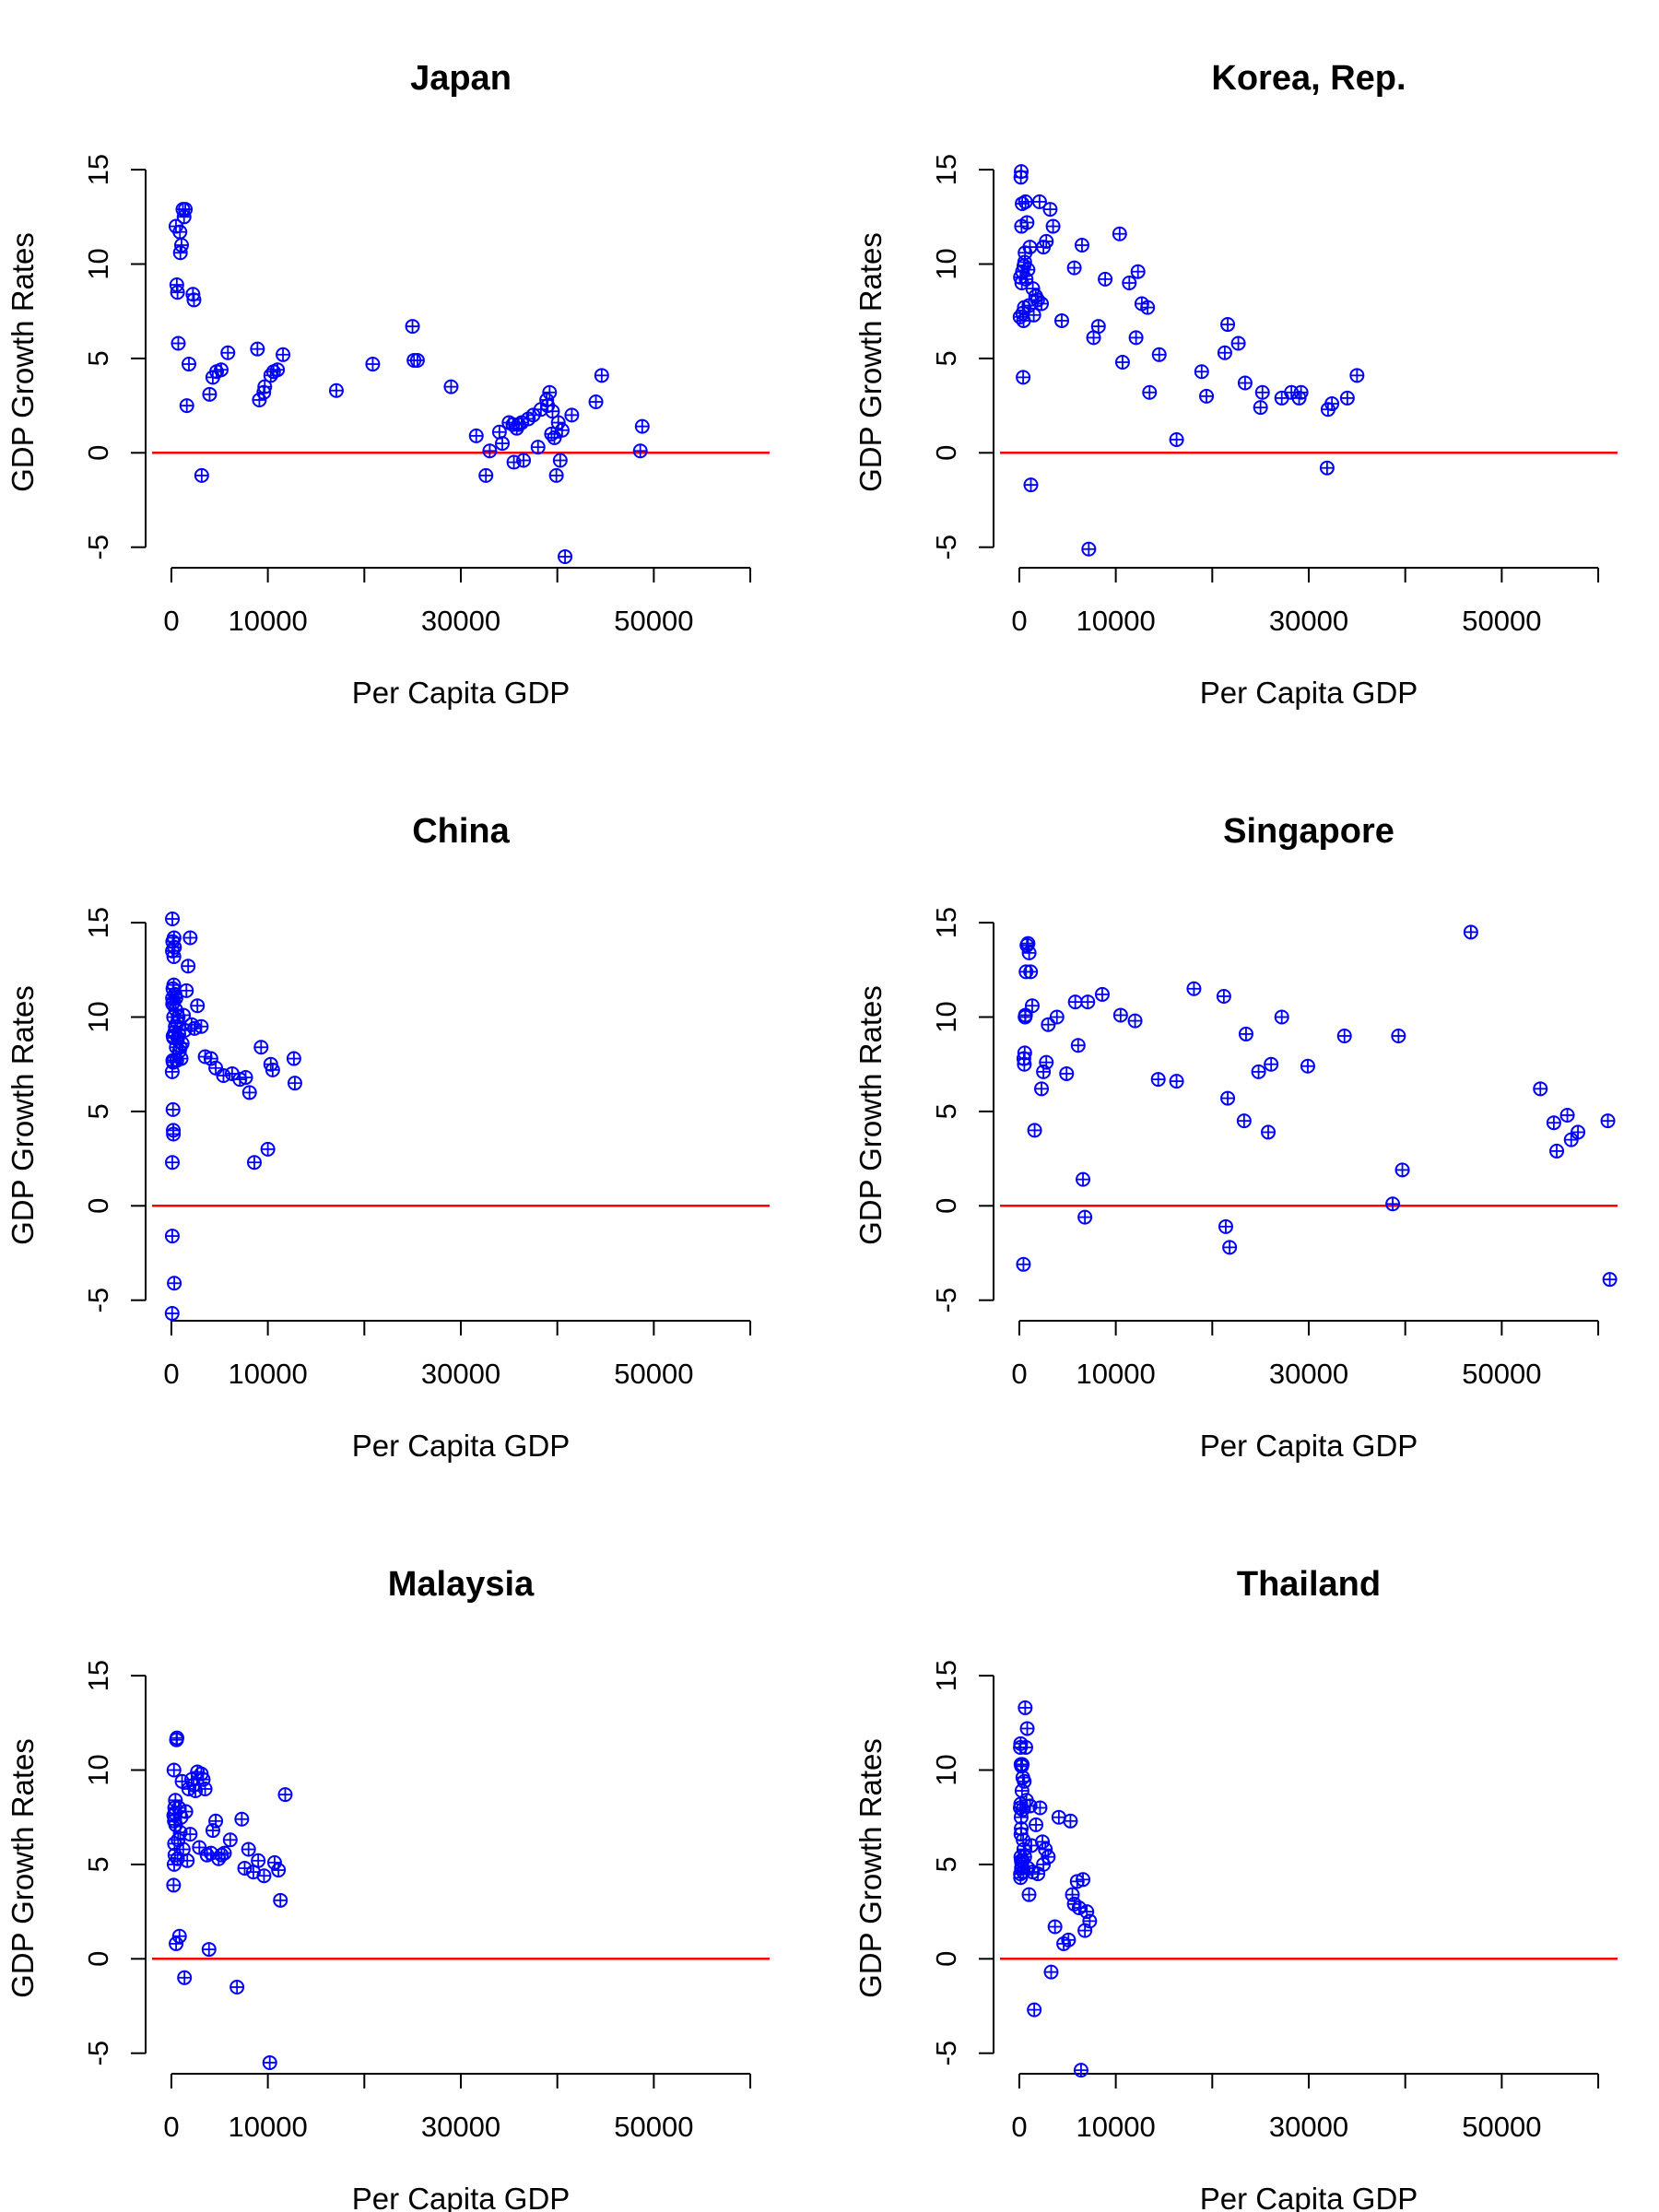 This screenshot has height=2212, width=1659. Describe the element at coordinates (1309, 693) in the screenshot. I see `x-axis-label: Per Capita GDP` at that location.